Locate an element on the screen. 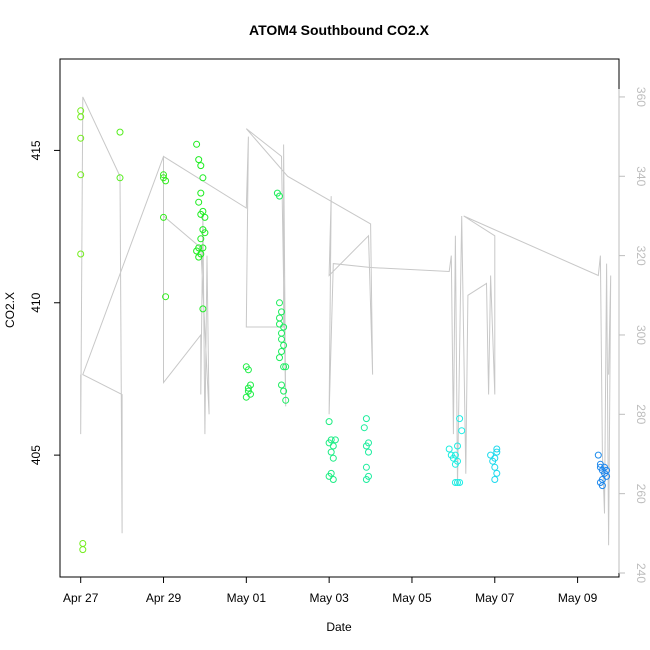  y-tick-label-0: 405 is located at coordinates (36, 455).